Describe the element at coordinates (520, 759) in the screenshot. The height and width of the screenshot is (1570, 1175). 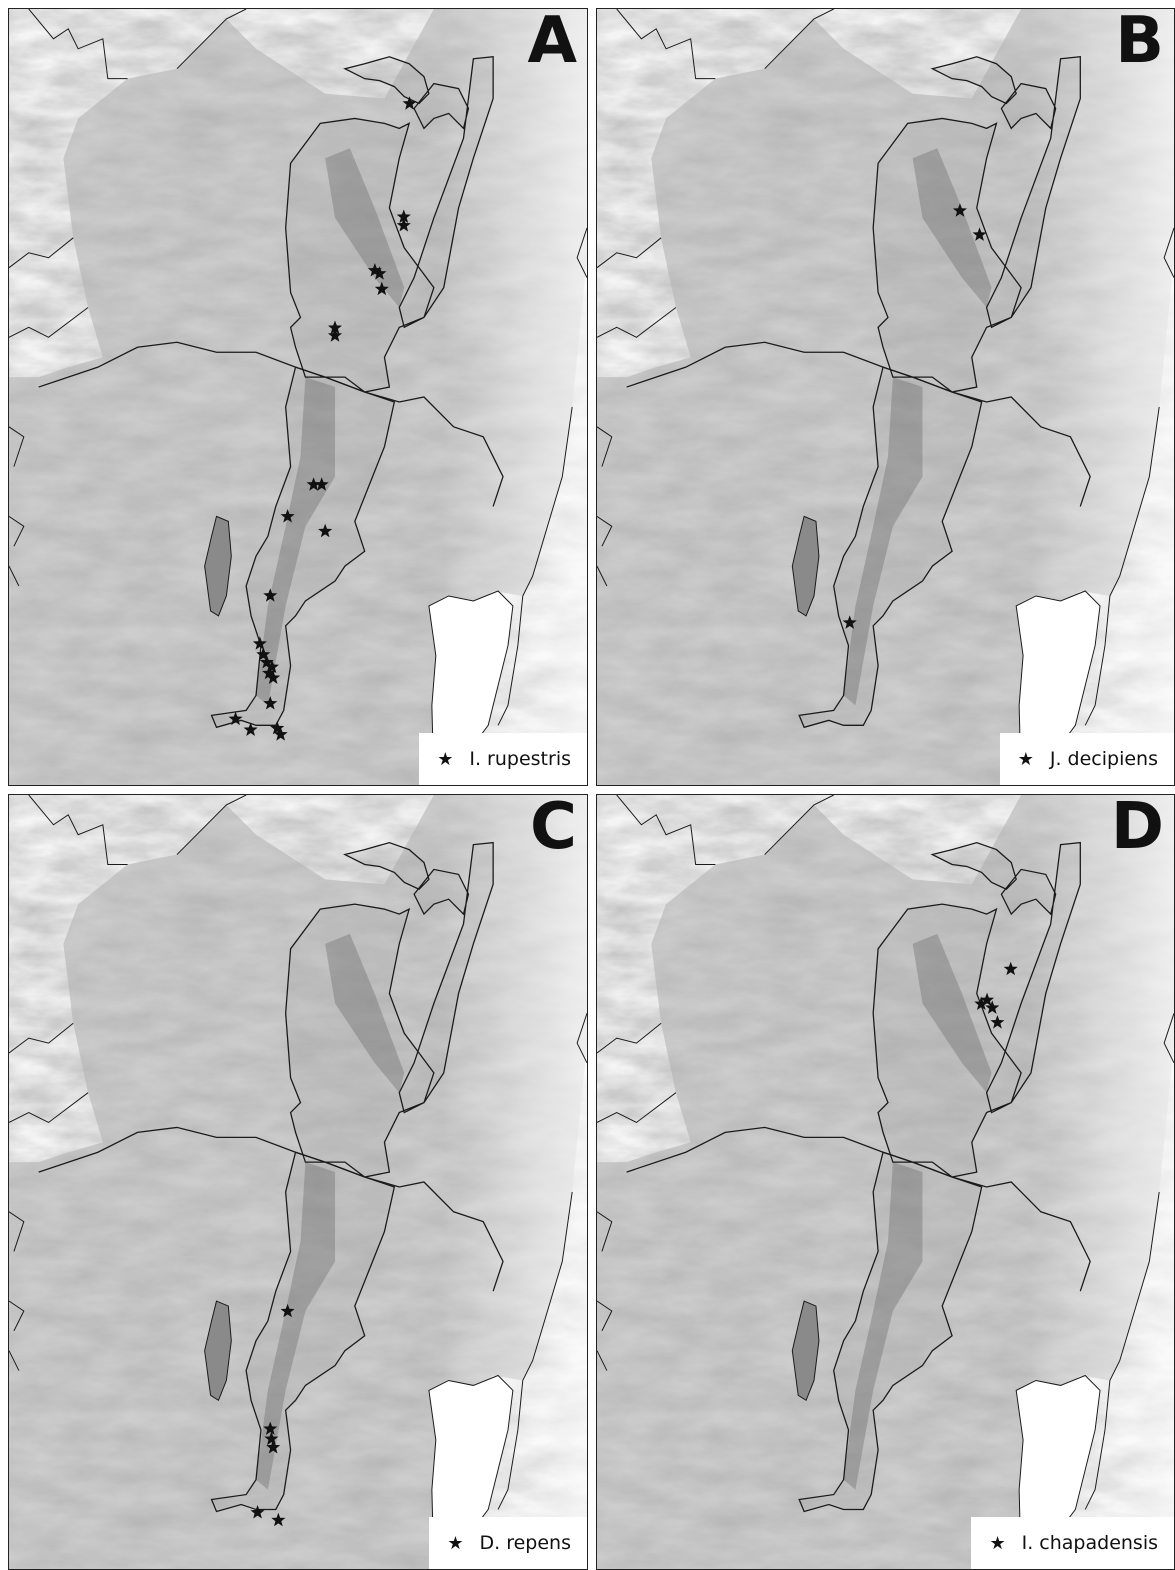
I see `legend-species-label: I. rupestris` at that location.